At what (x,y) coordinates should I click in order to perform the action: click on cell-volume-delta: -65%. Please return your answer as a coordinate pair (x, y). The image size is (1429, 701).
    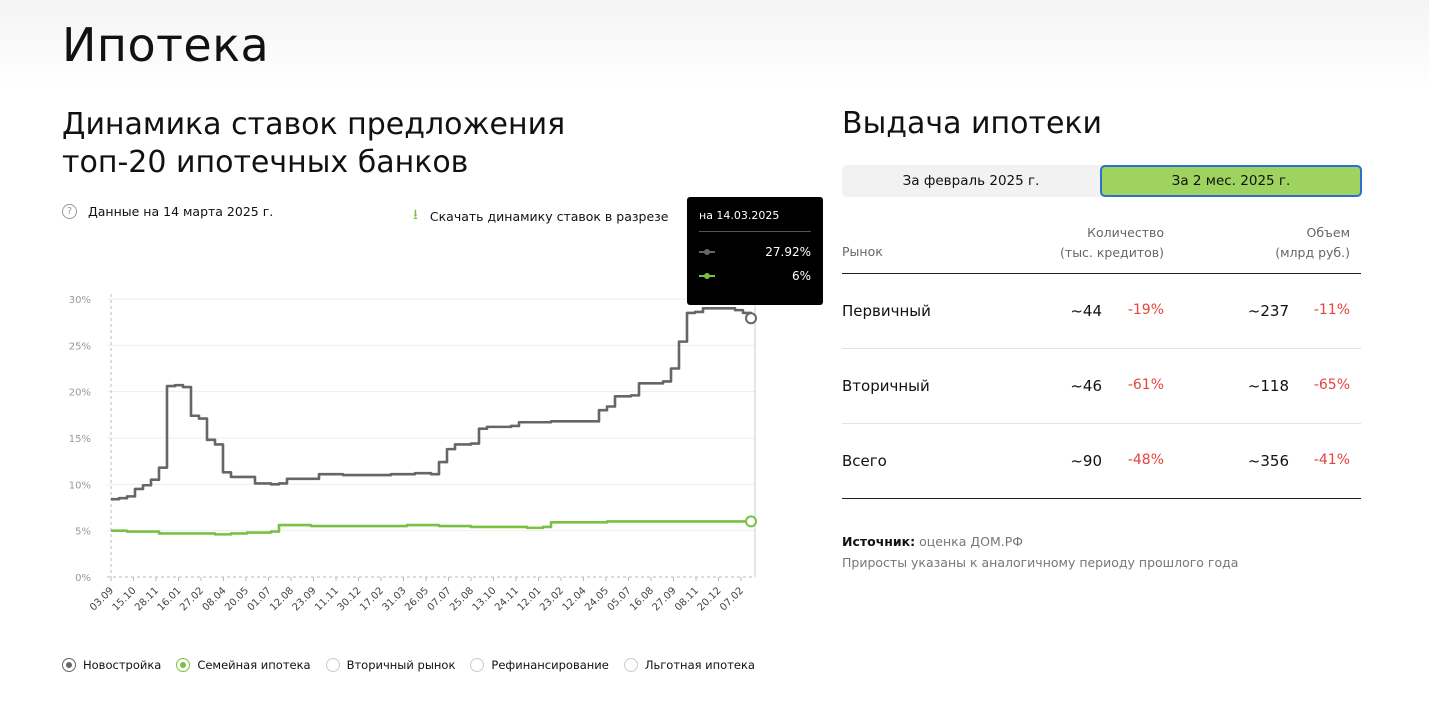
    Looking at the image, I should click on (1331, 385).